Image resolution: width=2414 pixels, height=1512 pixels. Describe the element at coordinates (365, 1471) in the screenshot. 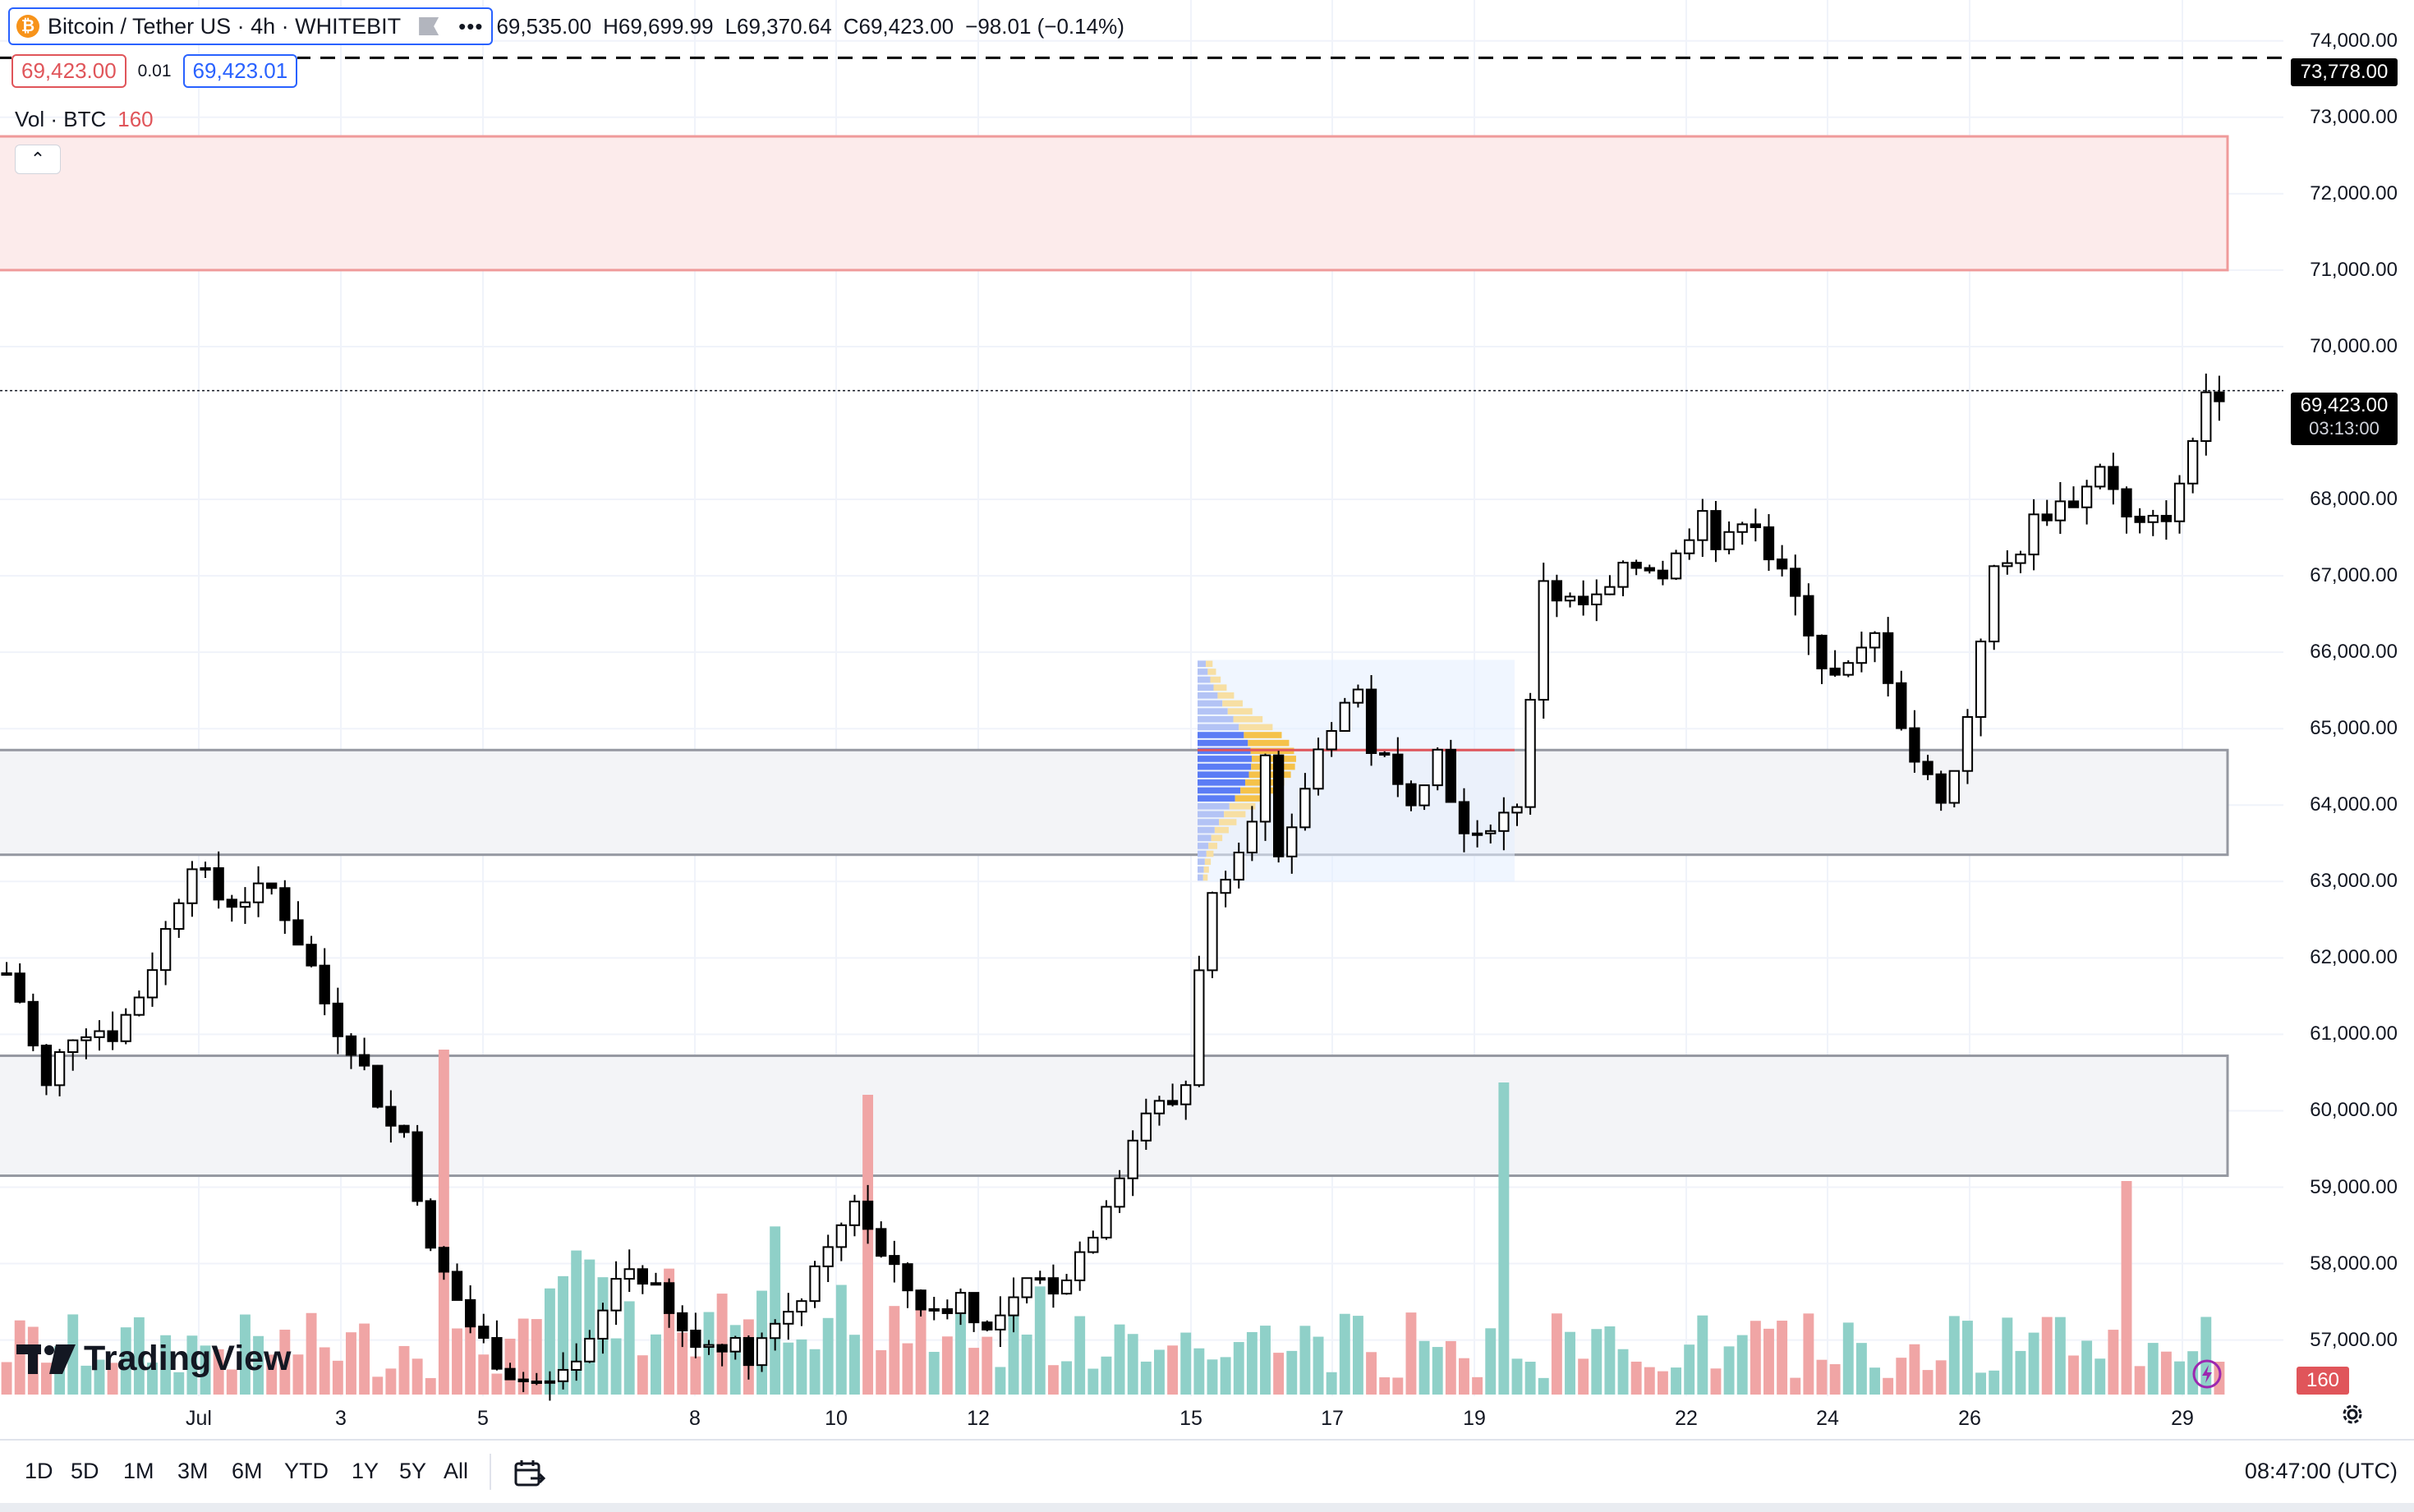

I see `range-button-1y: 1Y` at that location.